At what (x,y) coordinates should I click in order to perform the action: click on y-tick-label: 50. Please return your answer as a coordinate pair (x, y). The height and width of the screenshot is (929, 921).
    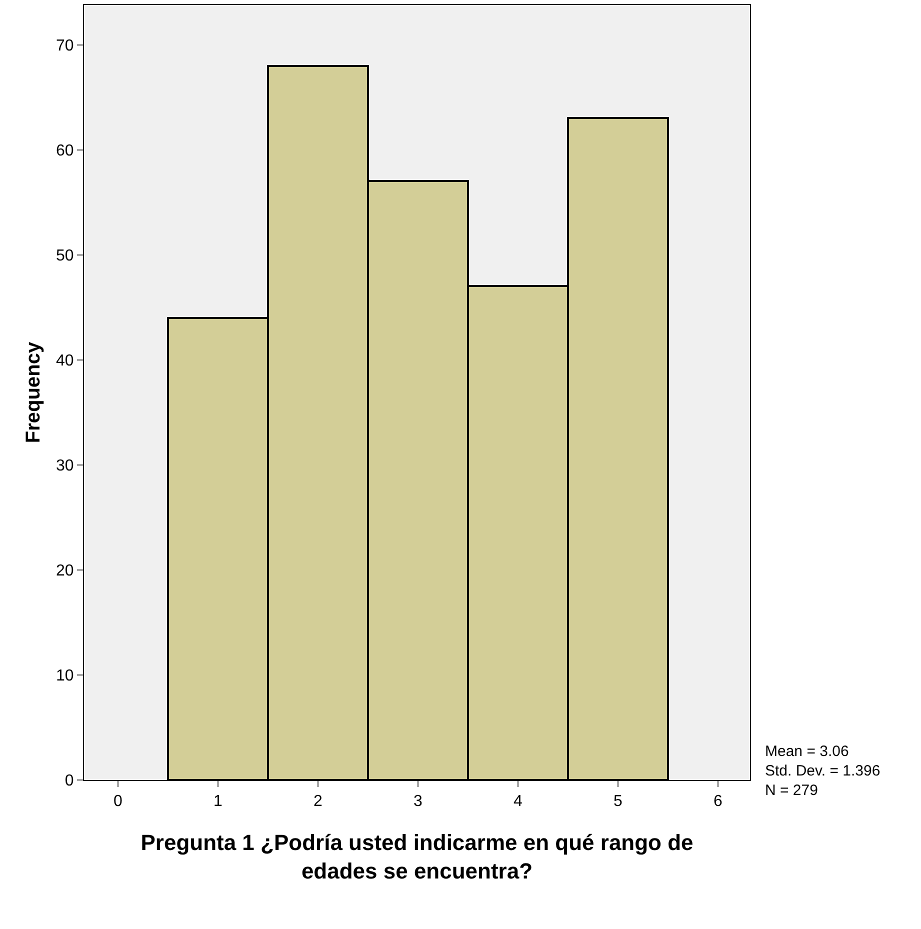
    Looking at the image, I should click on (65, 256).